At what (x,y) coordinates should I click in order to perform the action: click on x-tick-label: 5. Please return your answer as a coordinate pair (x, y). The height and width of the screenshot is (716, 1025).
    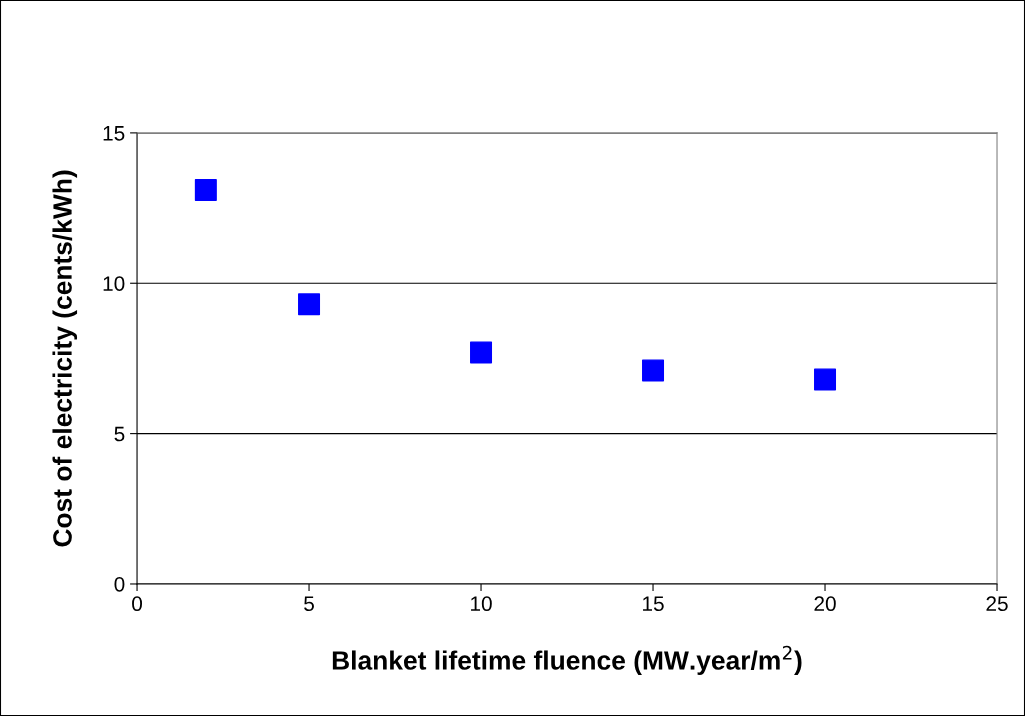
    Looking at the image, I should click on (309, 604).